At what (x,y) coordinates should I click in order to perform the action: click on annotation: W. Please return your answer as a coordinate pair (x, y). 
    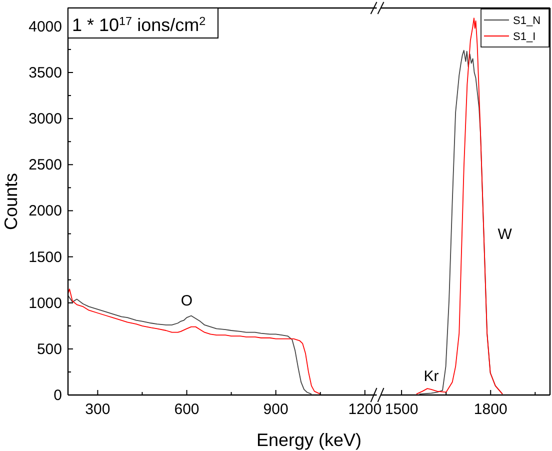
    Looking at the image, I should click on (505, 234).